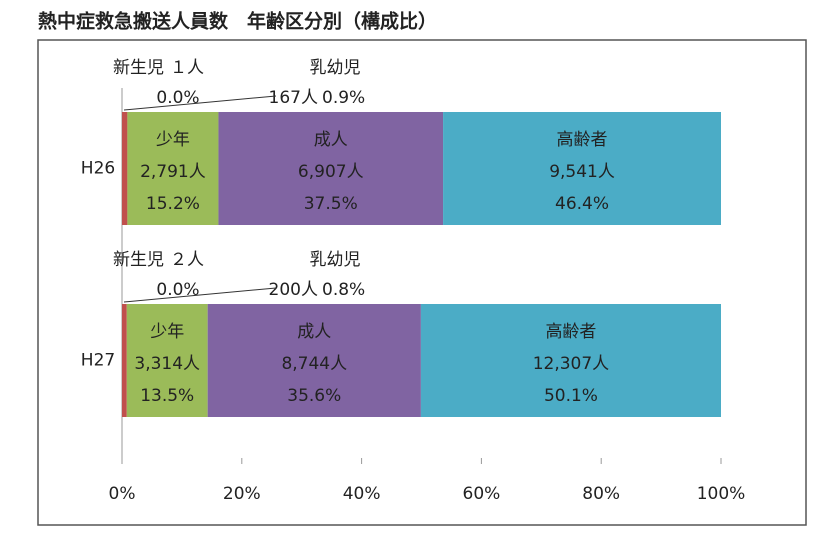 The width and height of the screenshot is (814, 555). I want to click on x-tick-label: 100%, so click(721, 494).